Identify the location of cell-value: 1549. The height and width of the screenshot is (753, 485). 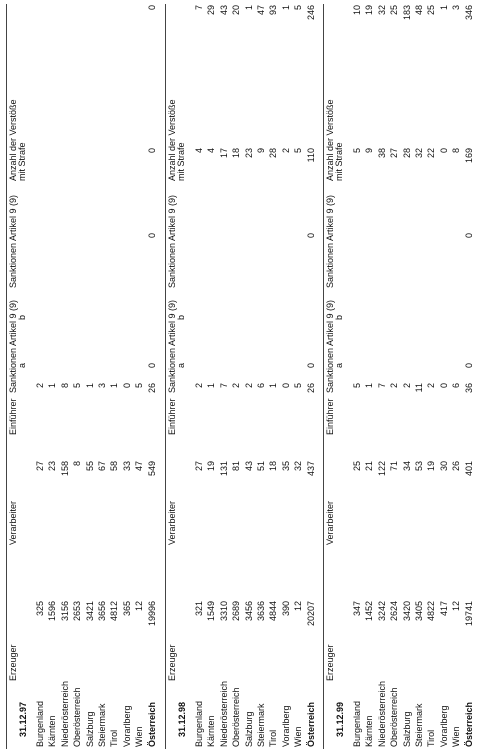
(211, 611).